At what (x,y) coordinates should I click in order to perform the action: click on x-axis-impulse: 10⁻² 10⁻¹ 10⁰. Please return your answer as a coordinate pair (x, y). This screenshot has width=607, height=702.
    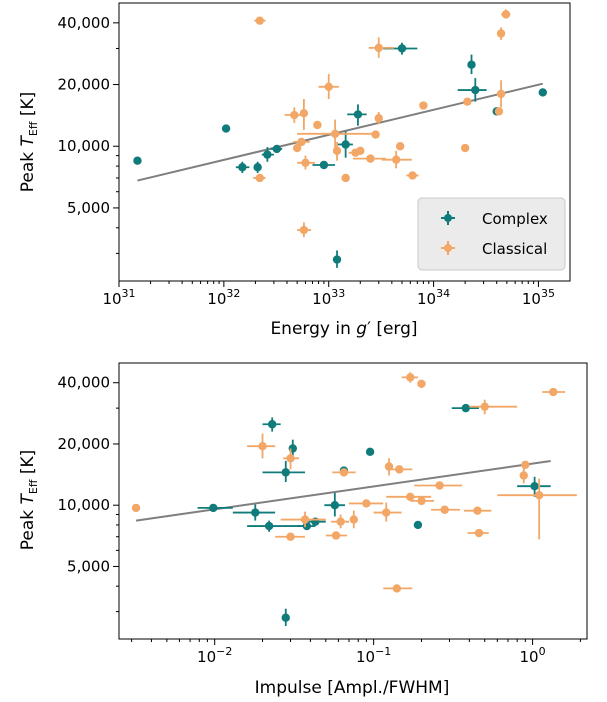
    Looking at the image, I should click on (356, 652).